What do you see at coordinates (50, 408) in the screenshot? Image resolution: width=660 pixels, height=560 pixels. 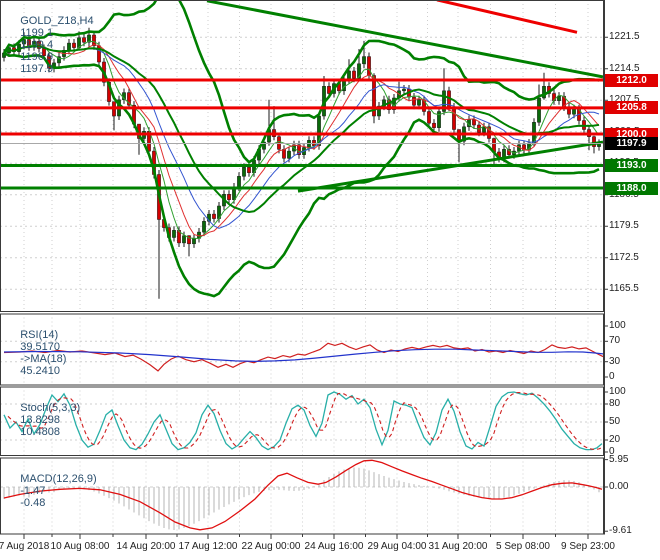 I see `stoch-name: Stoch(5,3,3)` at bounding box center [50, 408].